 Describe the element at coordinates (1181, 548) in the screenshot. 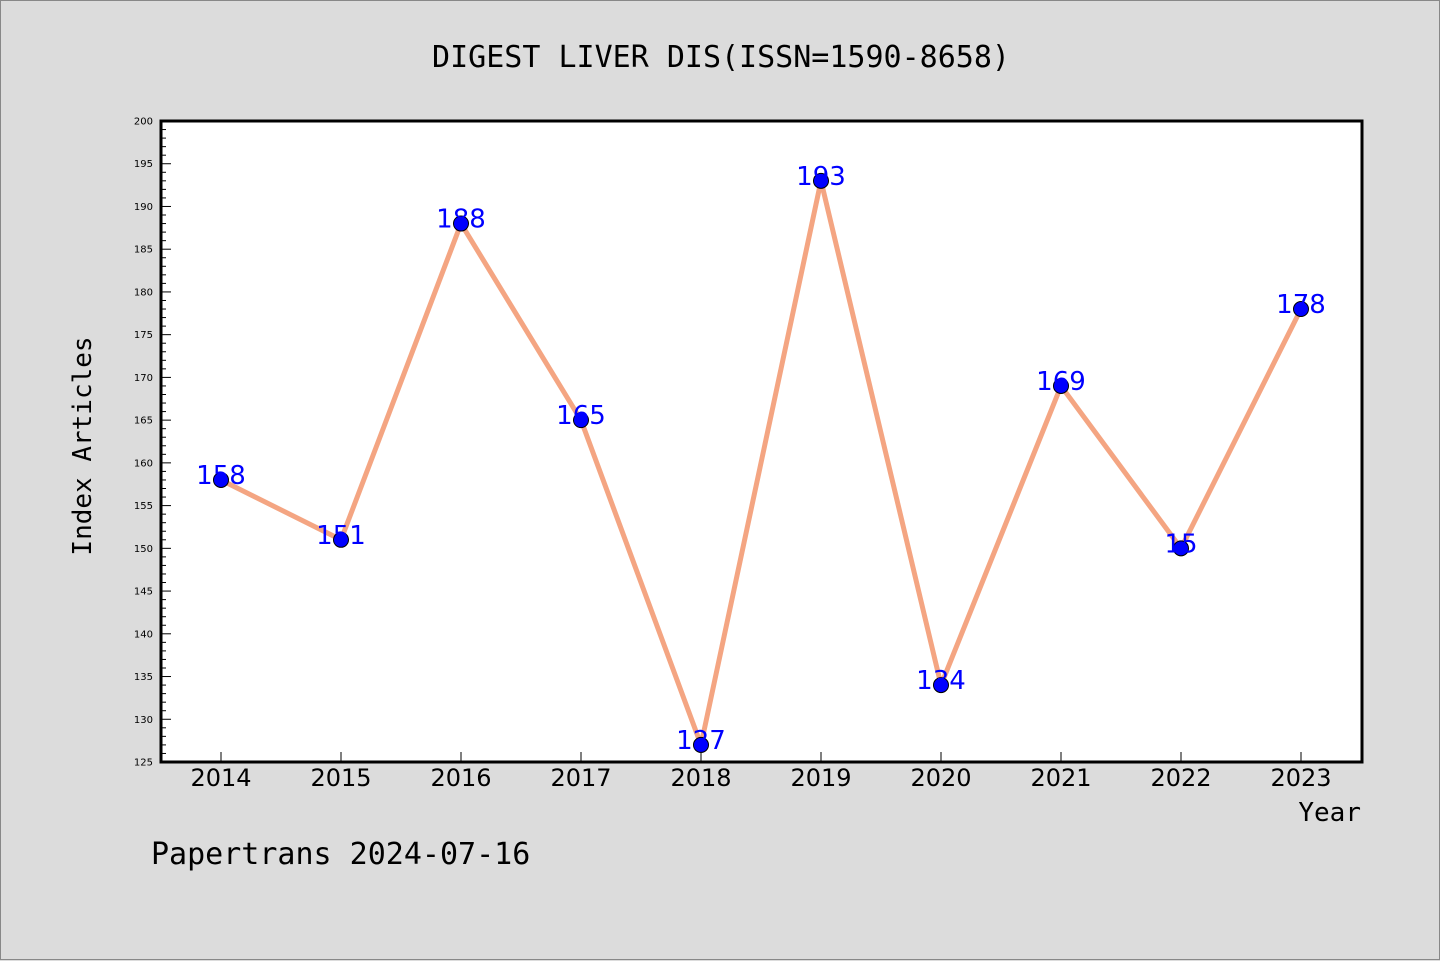

I see `data-point-2022` at that location.